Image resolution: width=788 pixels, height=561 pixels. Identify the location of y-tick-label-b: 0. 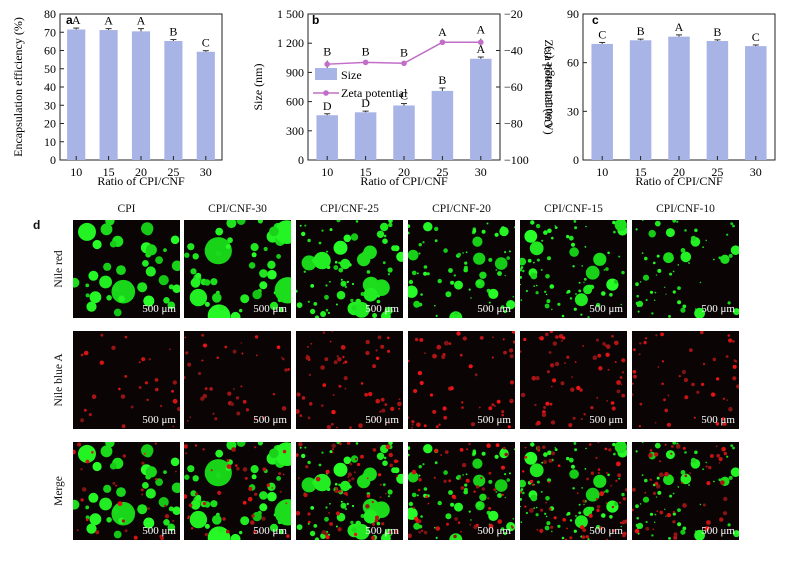
(301, 160).